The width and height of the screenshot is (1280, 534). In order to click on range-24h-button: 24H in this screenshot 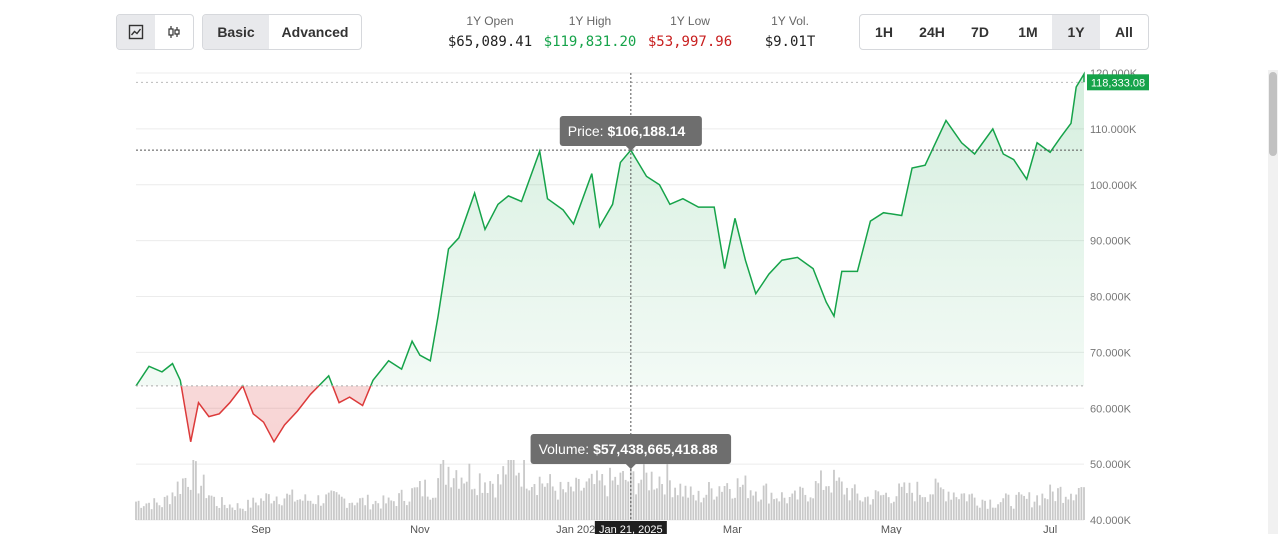, I will do `click(932, 32)`.